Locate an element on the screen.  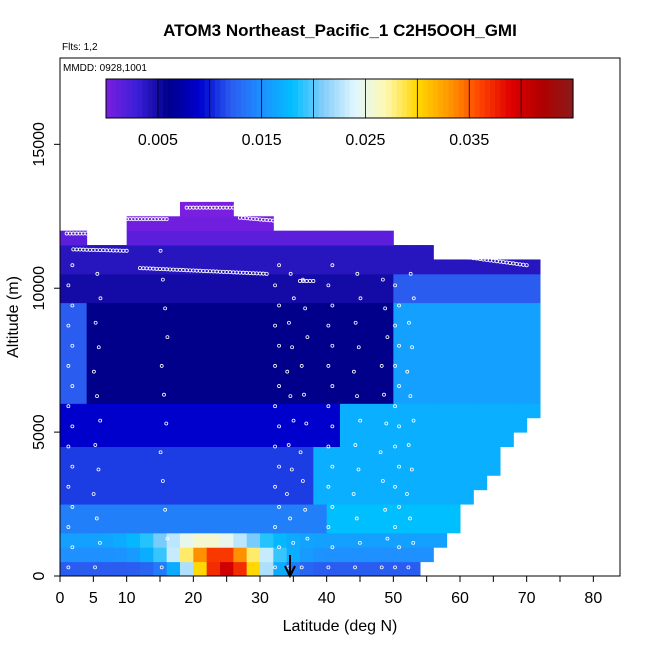
dates-label: MMDD: 0928,1001 is located at coordinates (105, 68).